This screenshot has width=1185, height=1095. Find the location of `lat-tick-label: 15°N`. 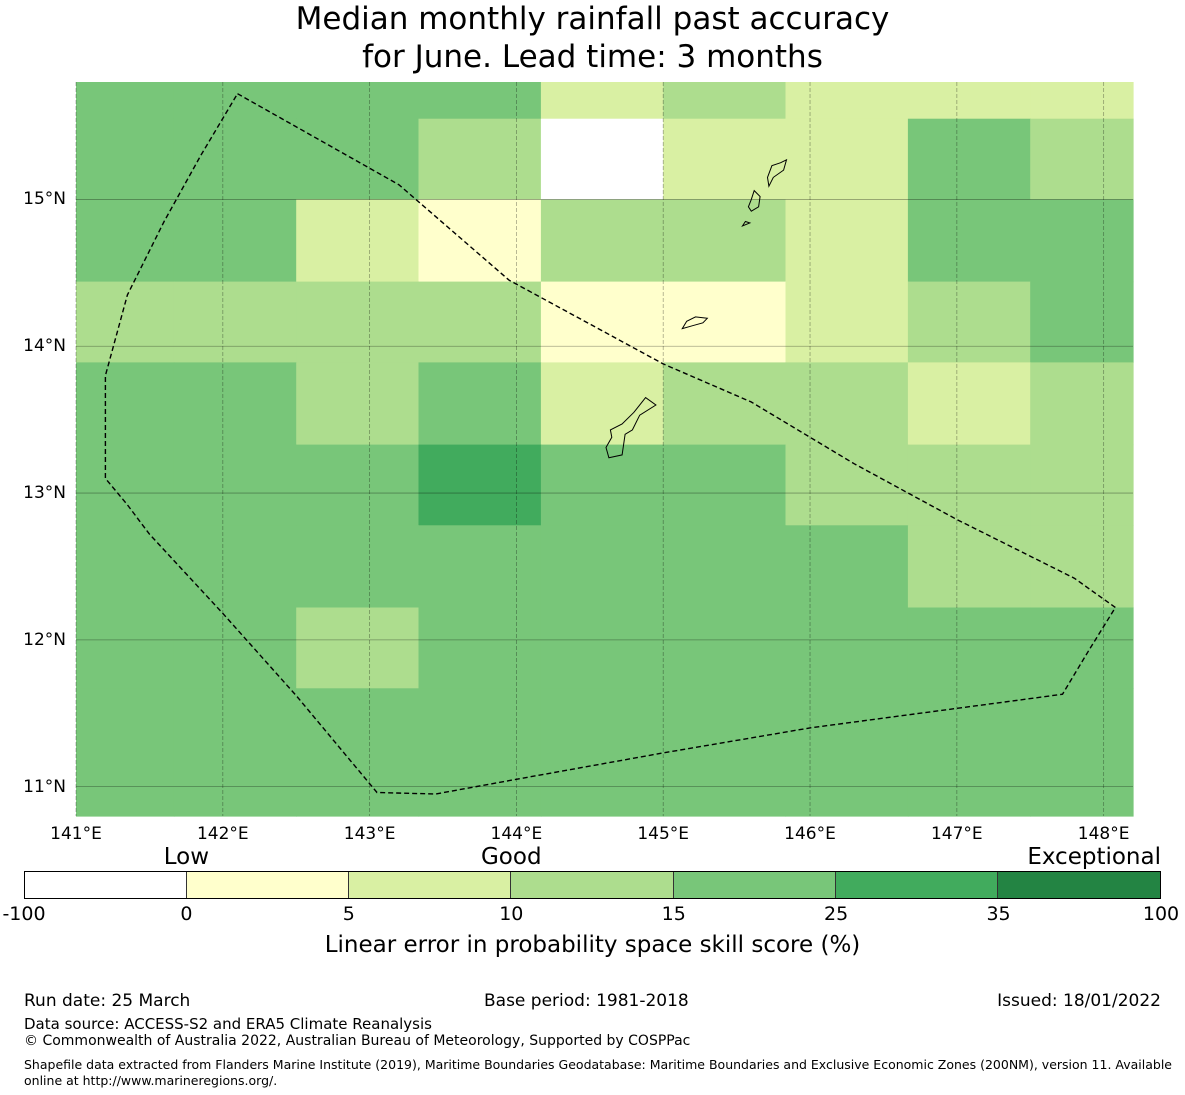

lat-tick-label: 15°N is located at coordinates (44, 199).